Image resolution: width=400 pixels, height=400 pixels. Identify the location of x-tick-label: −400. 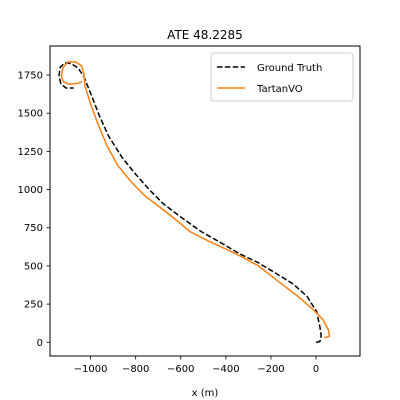
(225, 369).